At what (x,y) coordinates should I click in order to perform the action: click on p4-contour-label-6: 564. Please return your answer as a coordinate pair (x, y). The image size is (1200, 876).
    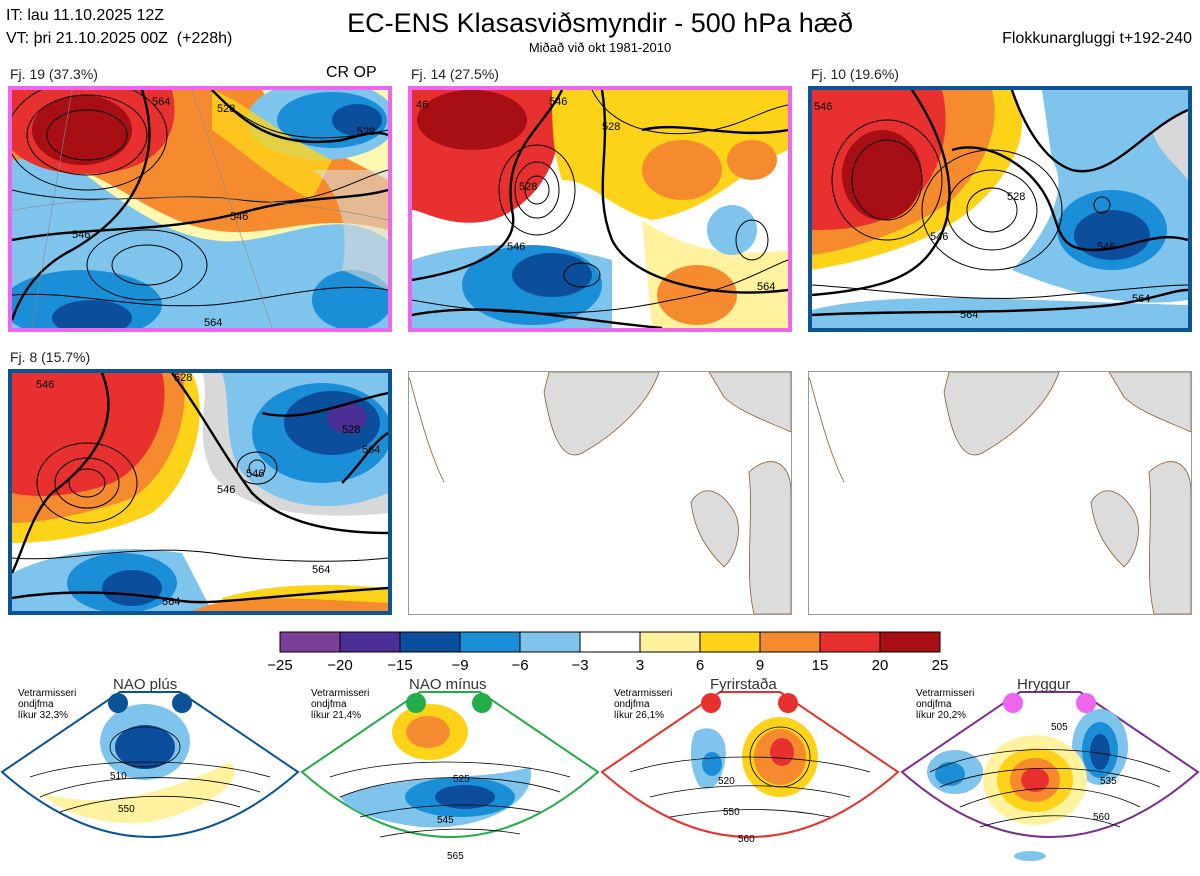
    Looking at the image, I should click on (371, 450).